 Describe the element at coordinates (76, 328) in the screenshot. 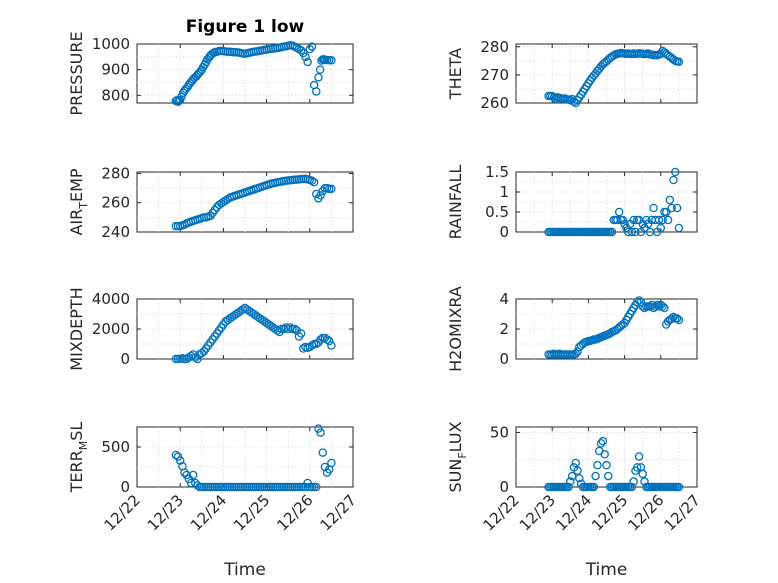

I see `y-axis-label: MIXDEPTH` at that location.